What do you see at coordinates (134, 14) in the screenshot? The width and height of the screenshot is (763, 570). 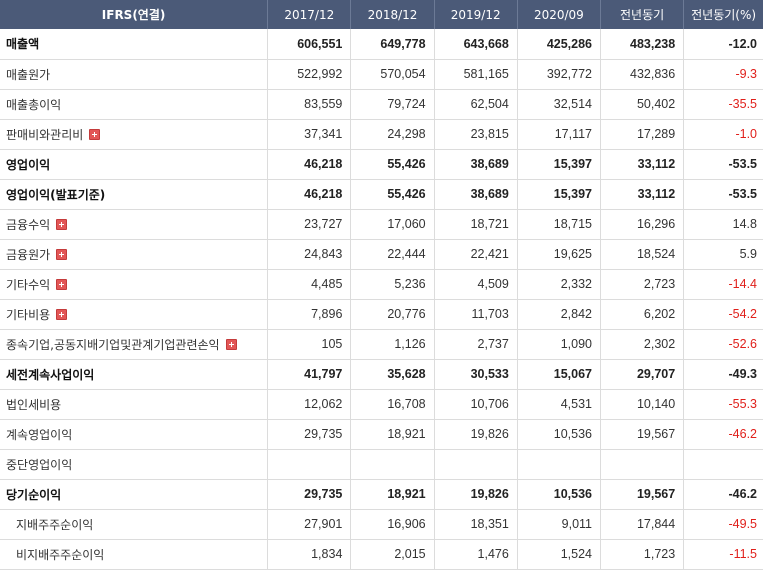 I see `header-account-label: IFRS(연결)` at bounding box center [134, 14].